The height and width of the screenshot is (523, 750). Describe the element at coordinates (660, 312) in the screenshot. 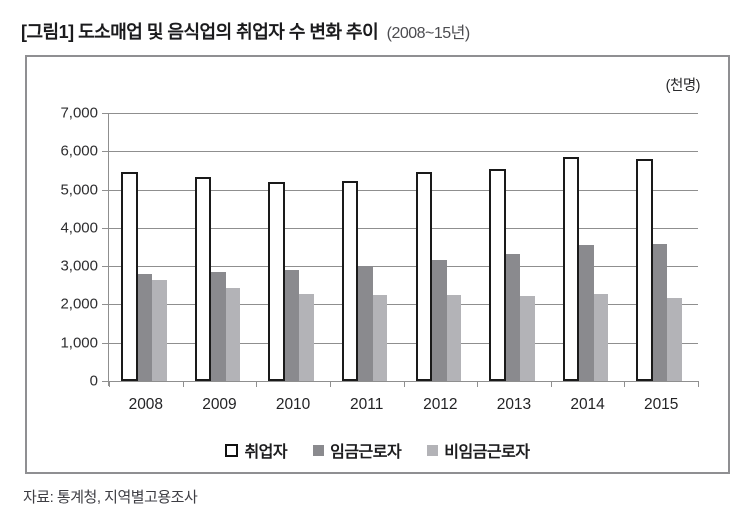

I see `bar-wage-workers-2015` at that location.